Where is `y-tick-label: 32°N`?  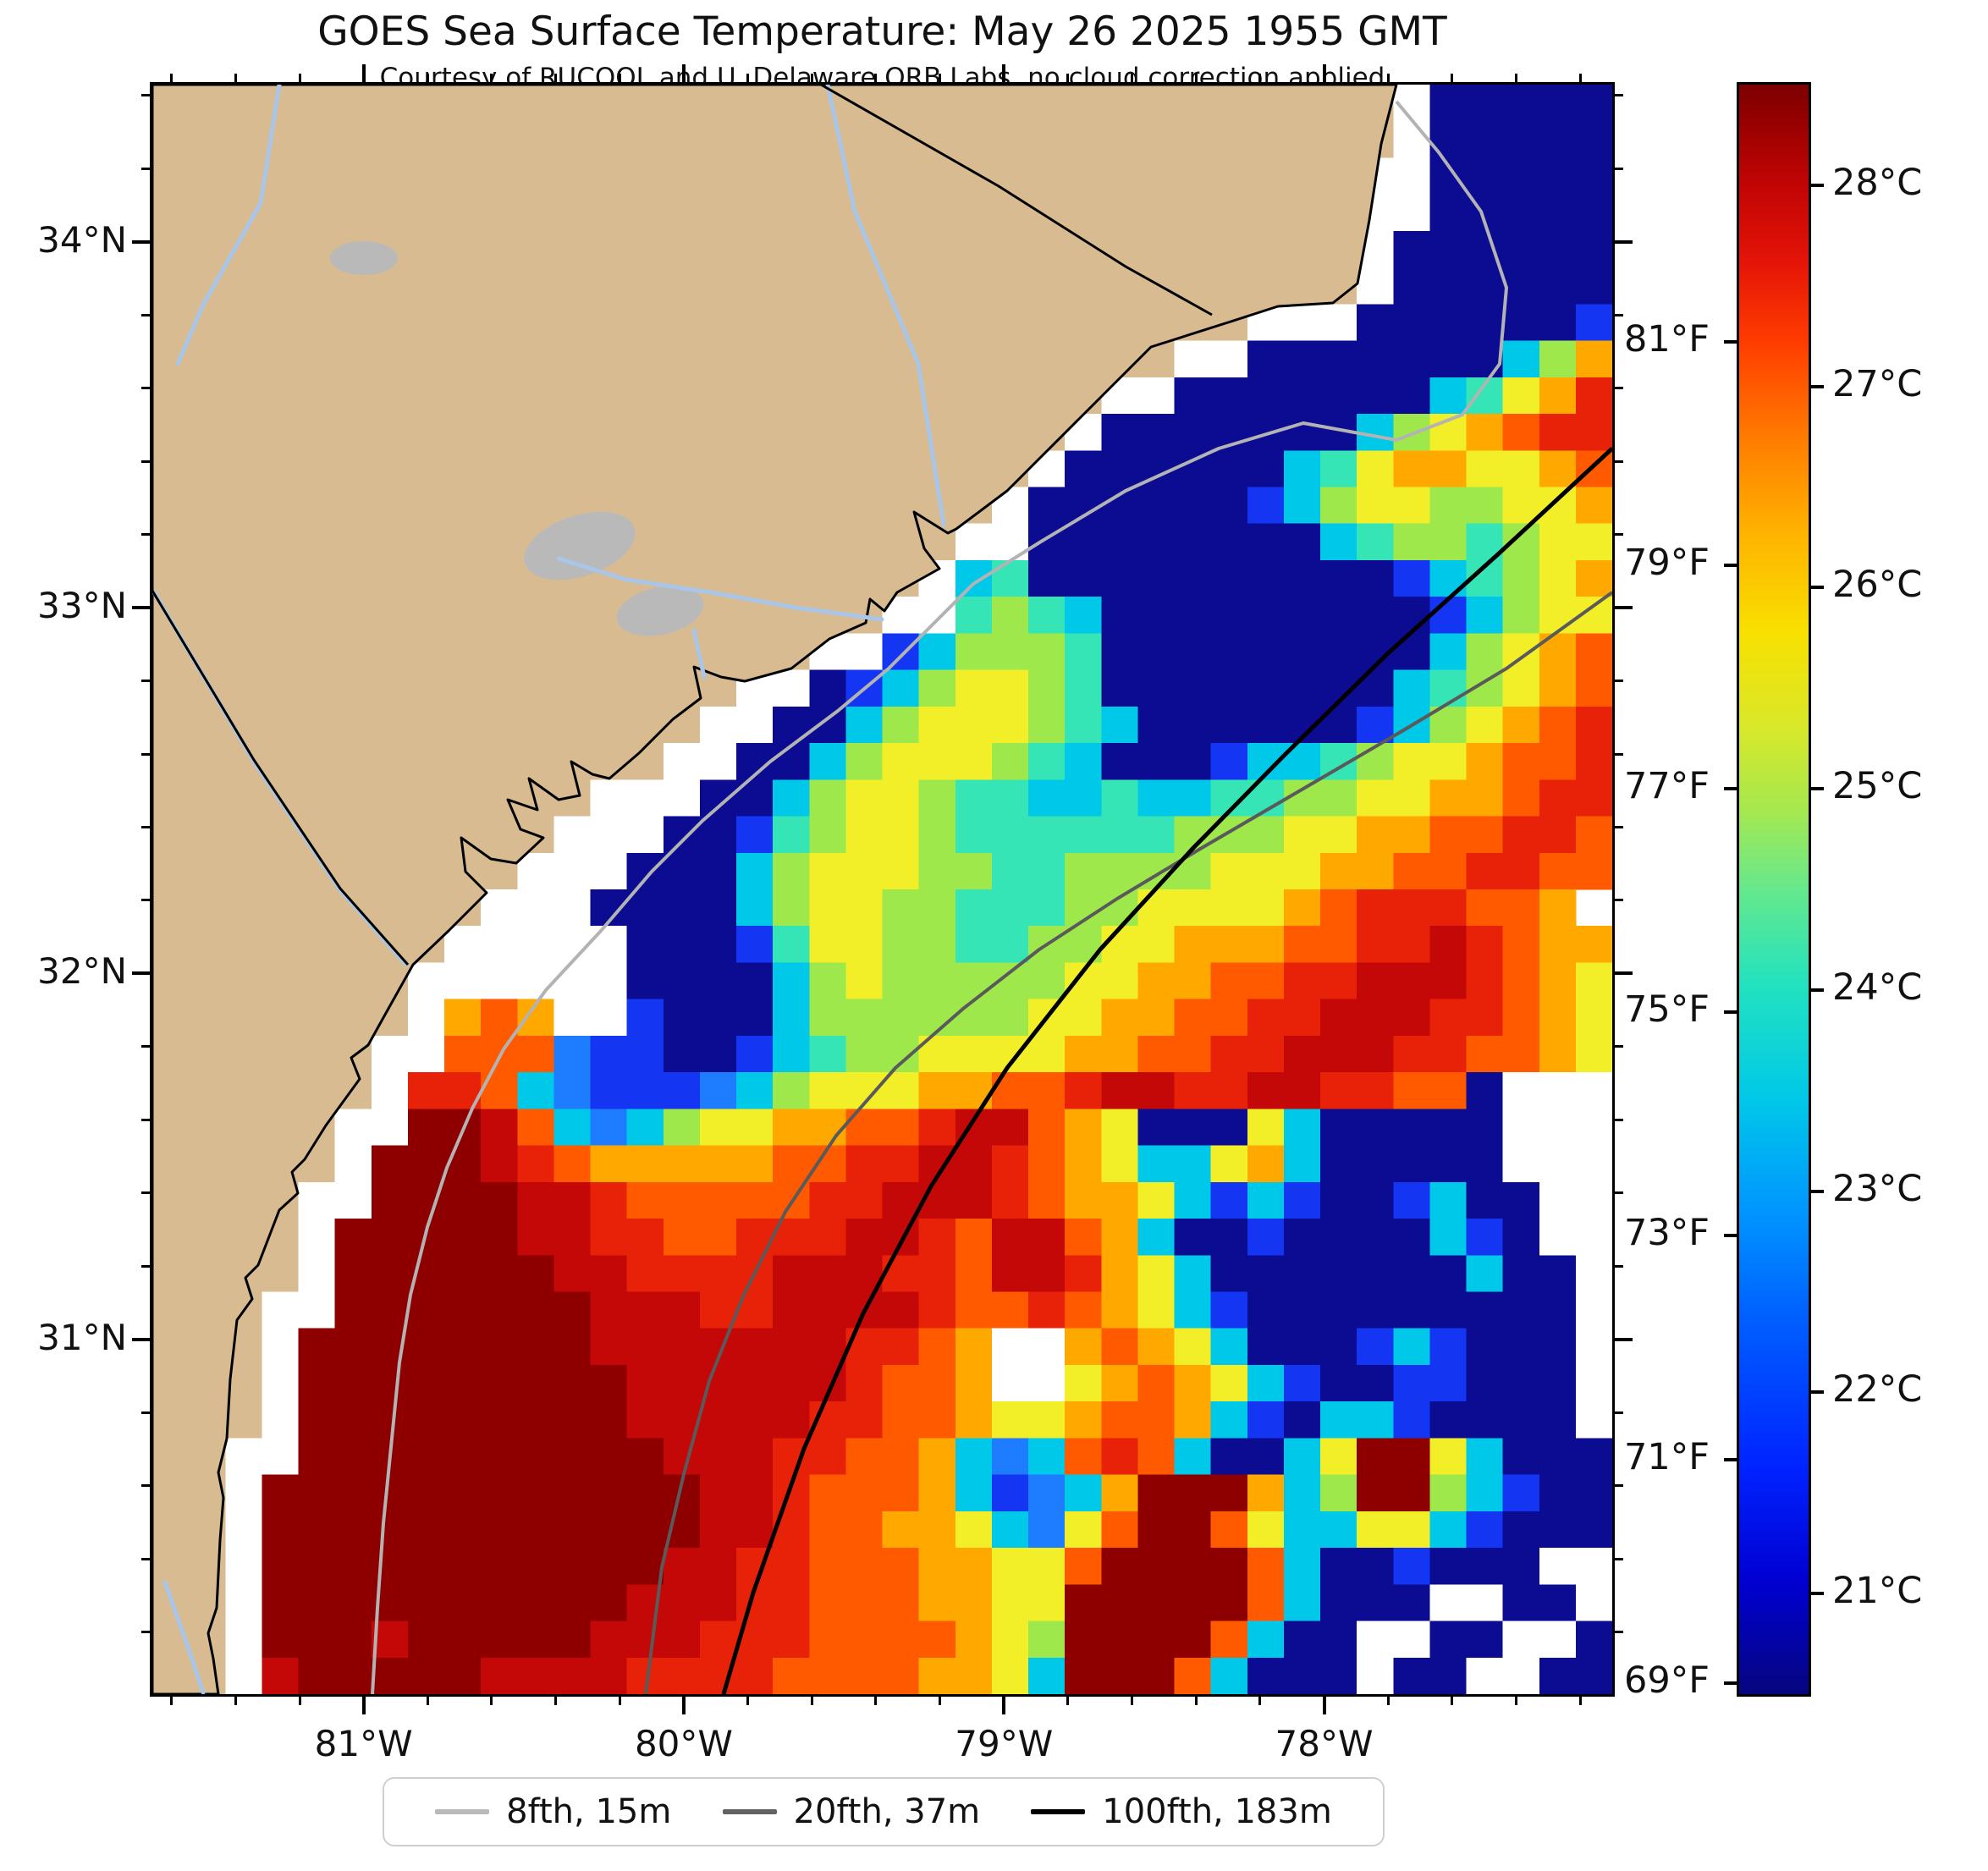 y-tick-label: 32°N is located at coordinates (82, 971).